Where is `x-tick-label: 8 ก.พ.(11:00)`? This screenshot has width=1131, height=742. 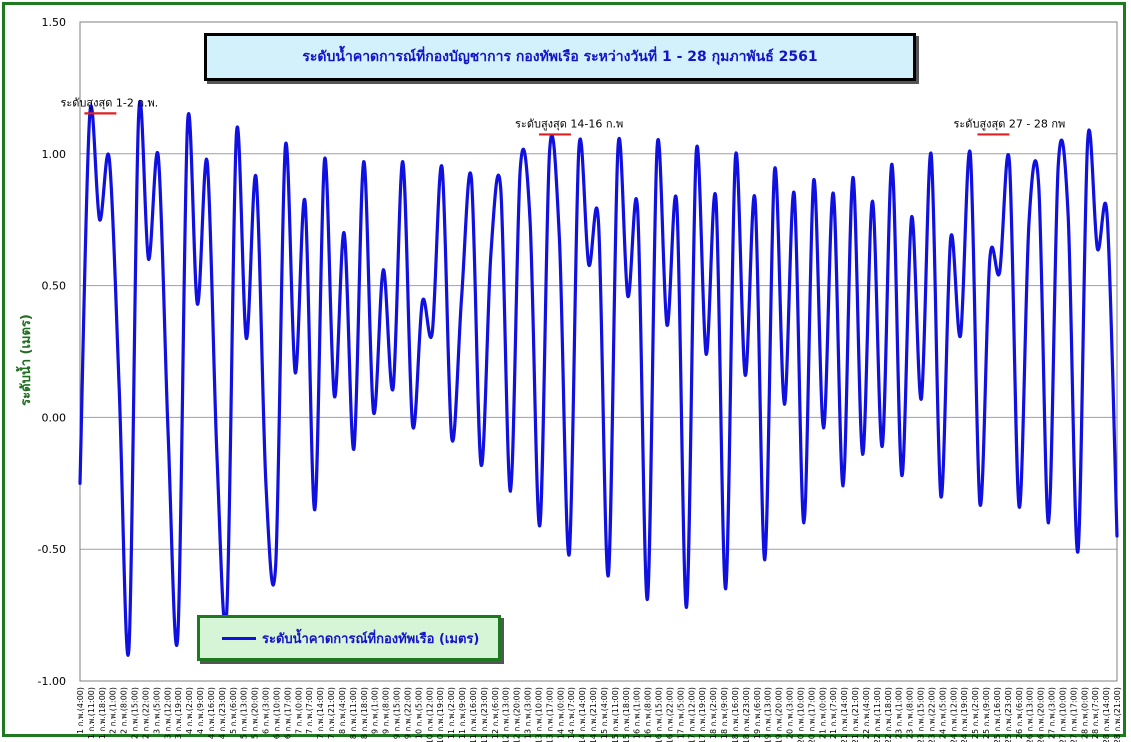
x-tick-label: 8 ก.พ.(11:00) is located at coordinates (353, 713).